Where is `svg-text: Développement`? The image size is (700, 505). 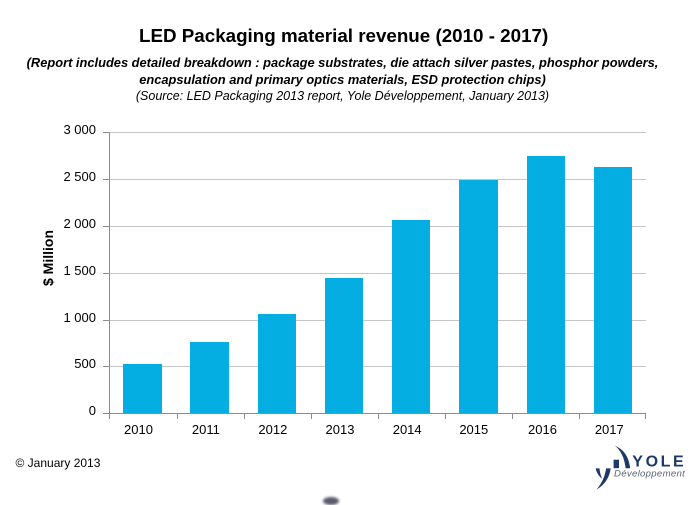 svg-text: Développement is located at coordinates (649, 474).